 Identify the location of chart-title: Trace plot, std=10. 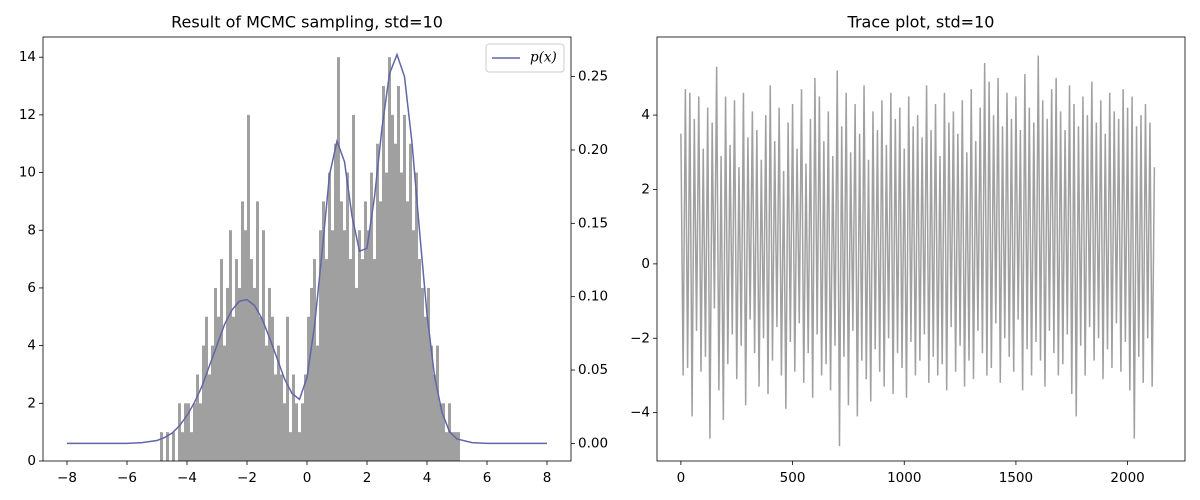
(921, 22).